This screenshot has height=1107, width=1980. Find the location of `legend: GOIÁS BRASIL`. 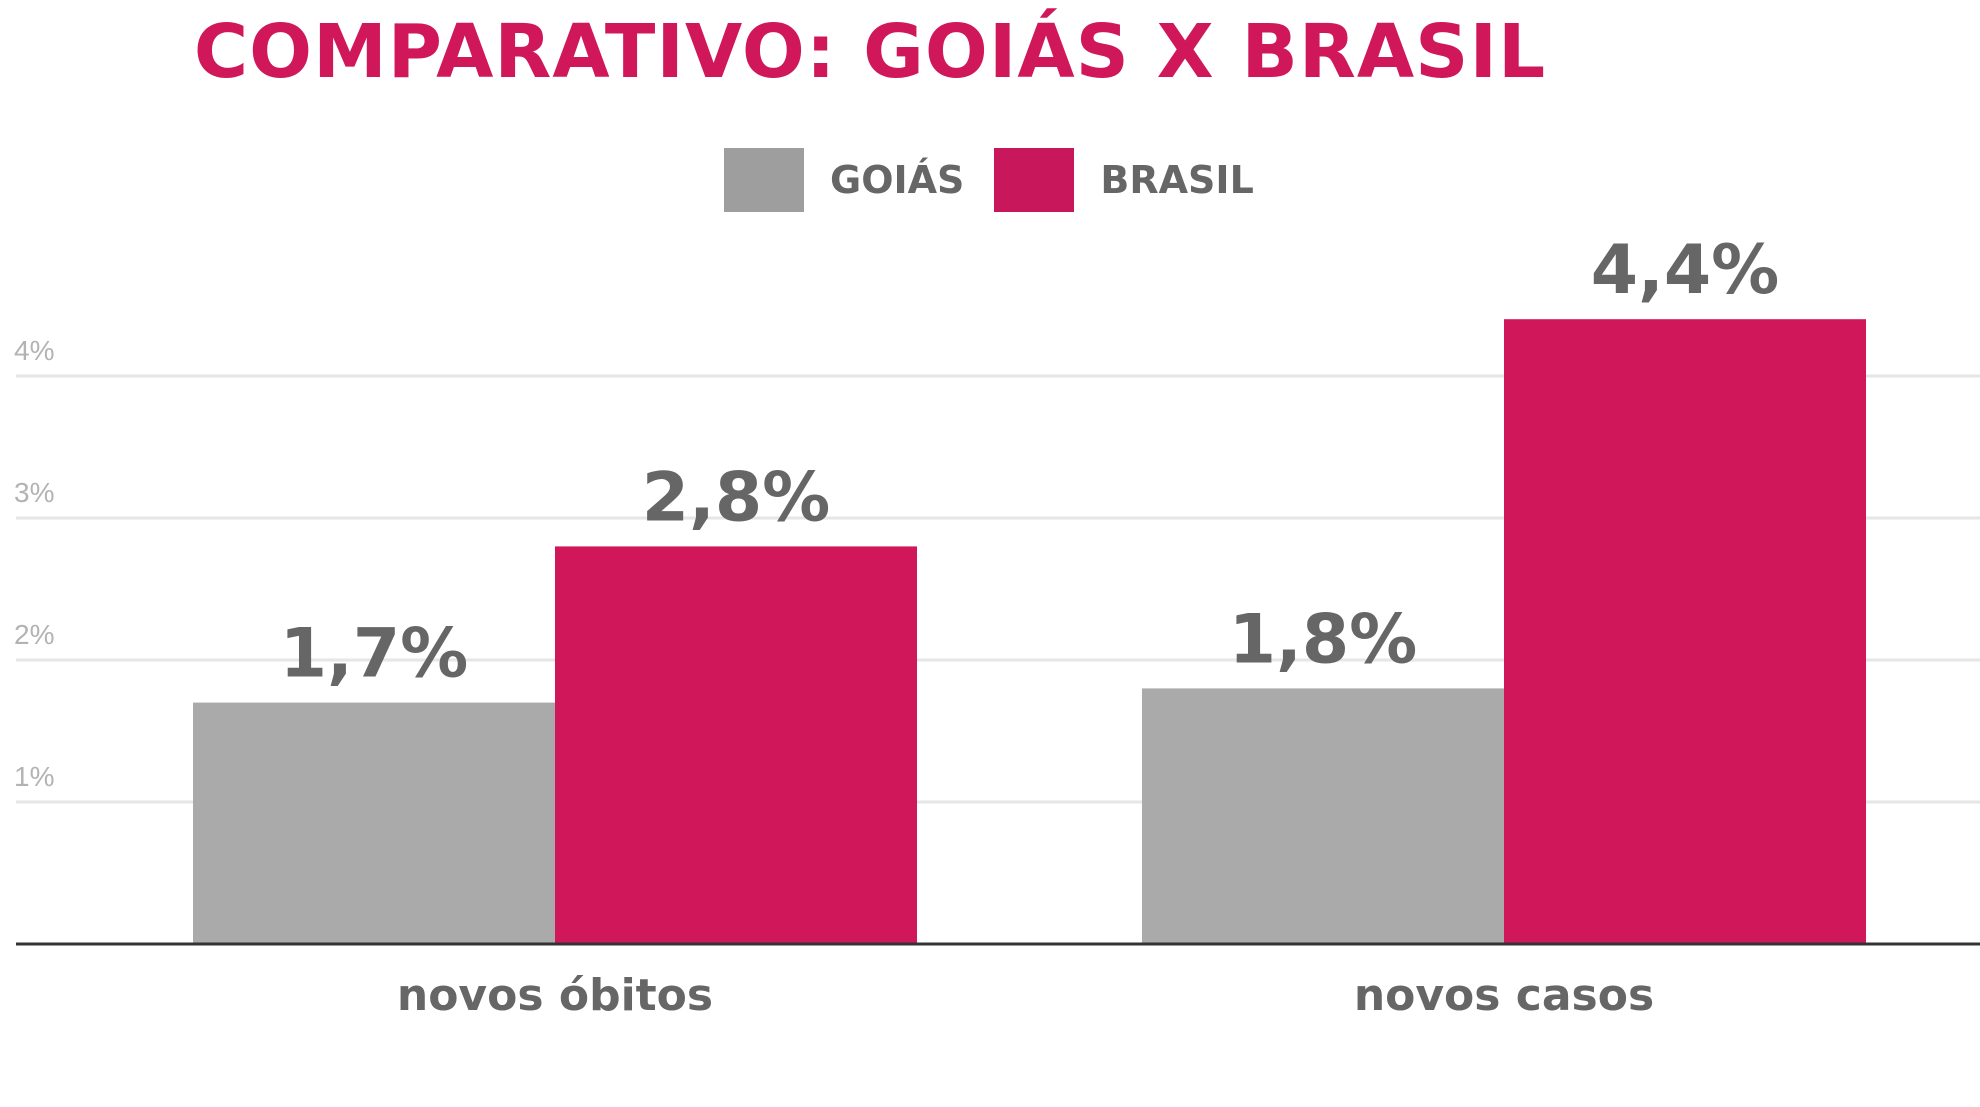

legend: GOIÁS BRASIL is located at coordinates (1004, 180).